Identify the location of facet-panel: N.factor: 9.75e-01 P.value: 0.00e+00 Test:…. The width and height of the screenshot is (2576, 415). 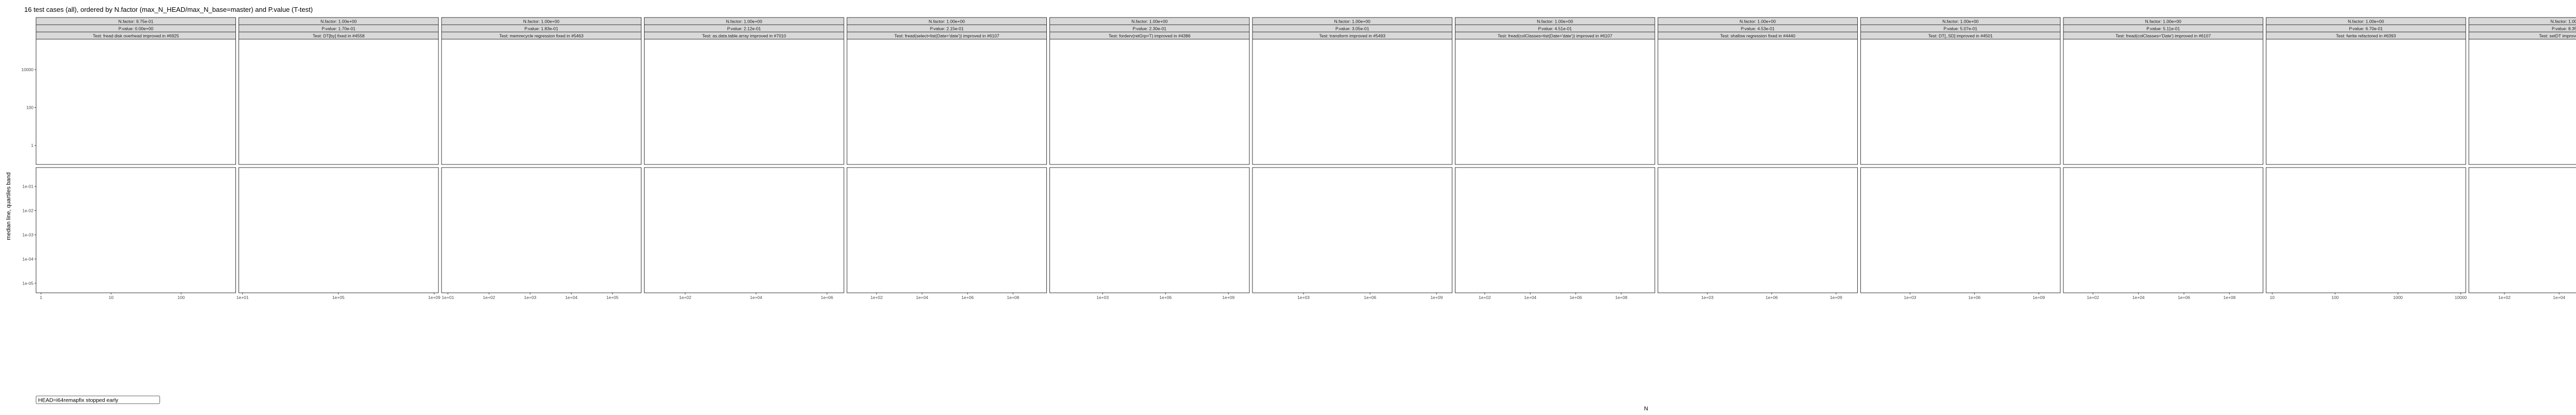
(128, 158).